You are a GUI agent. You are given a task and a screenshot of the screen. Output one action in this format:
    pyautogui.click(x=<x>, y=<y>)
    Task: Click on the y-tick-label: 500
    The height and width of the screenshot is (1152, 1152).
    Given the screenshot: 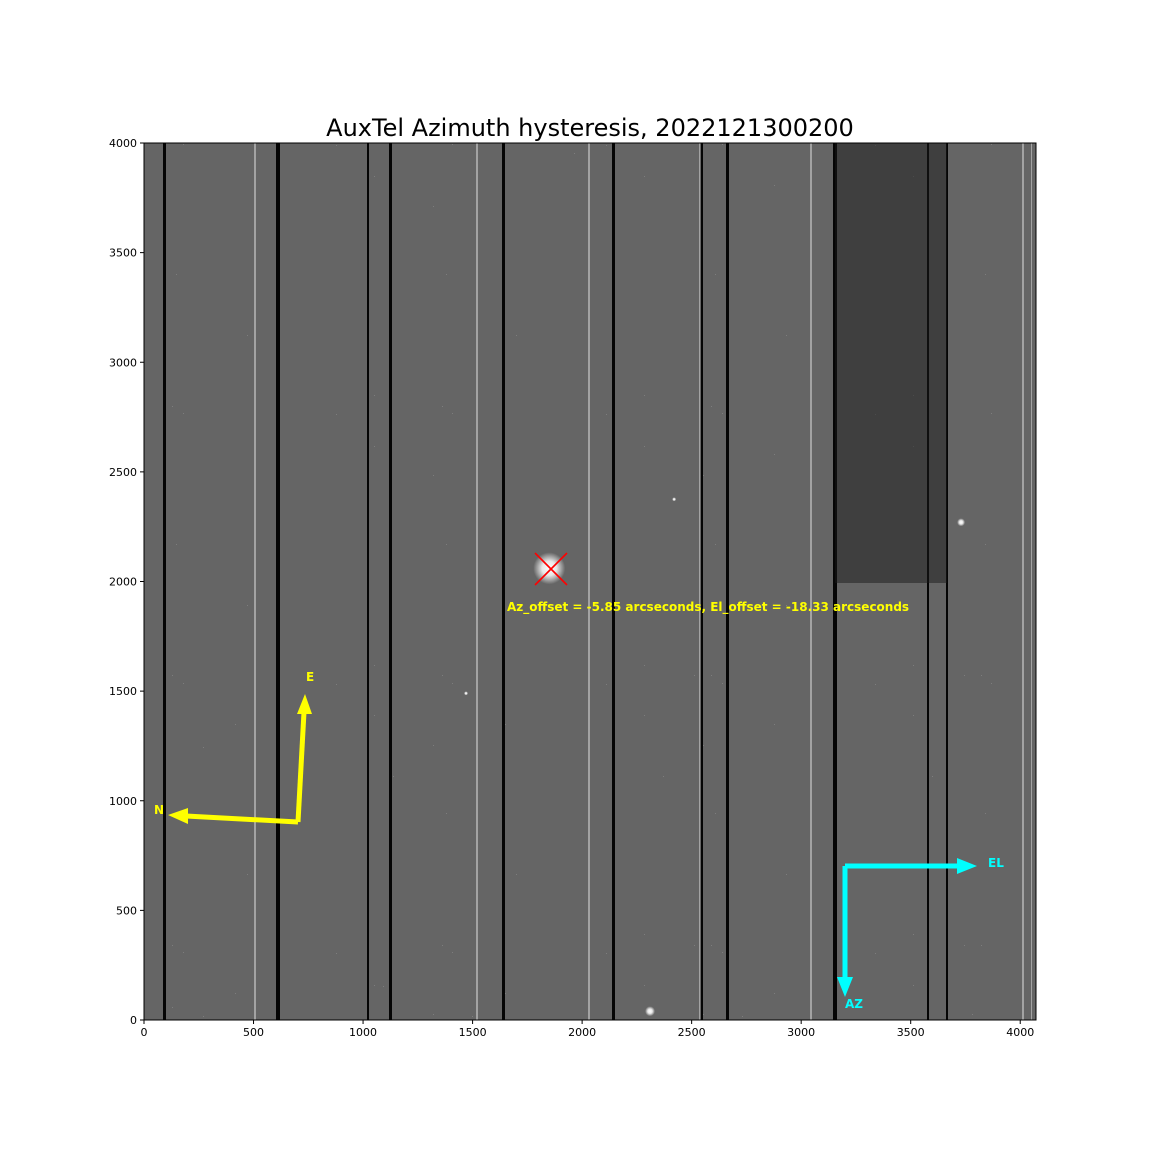 What is the action you would take?
    pyautogui.click(x=126, y=910)
    